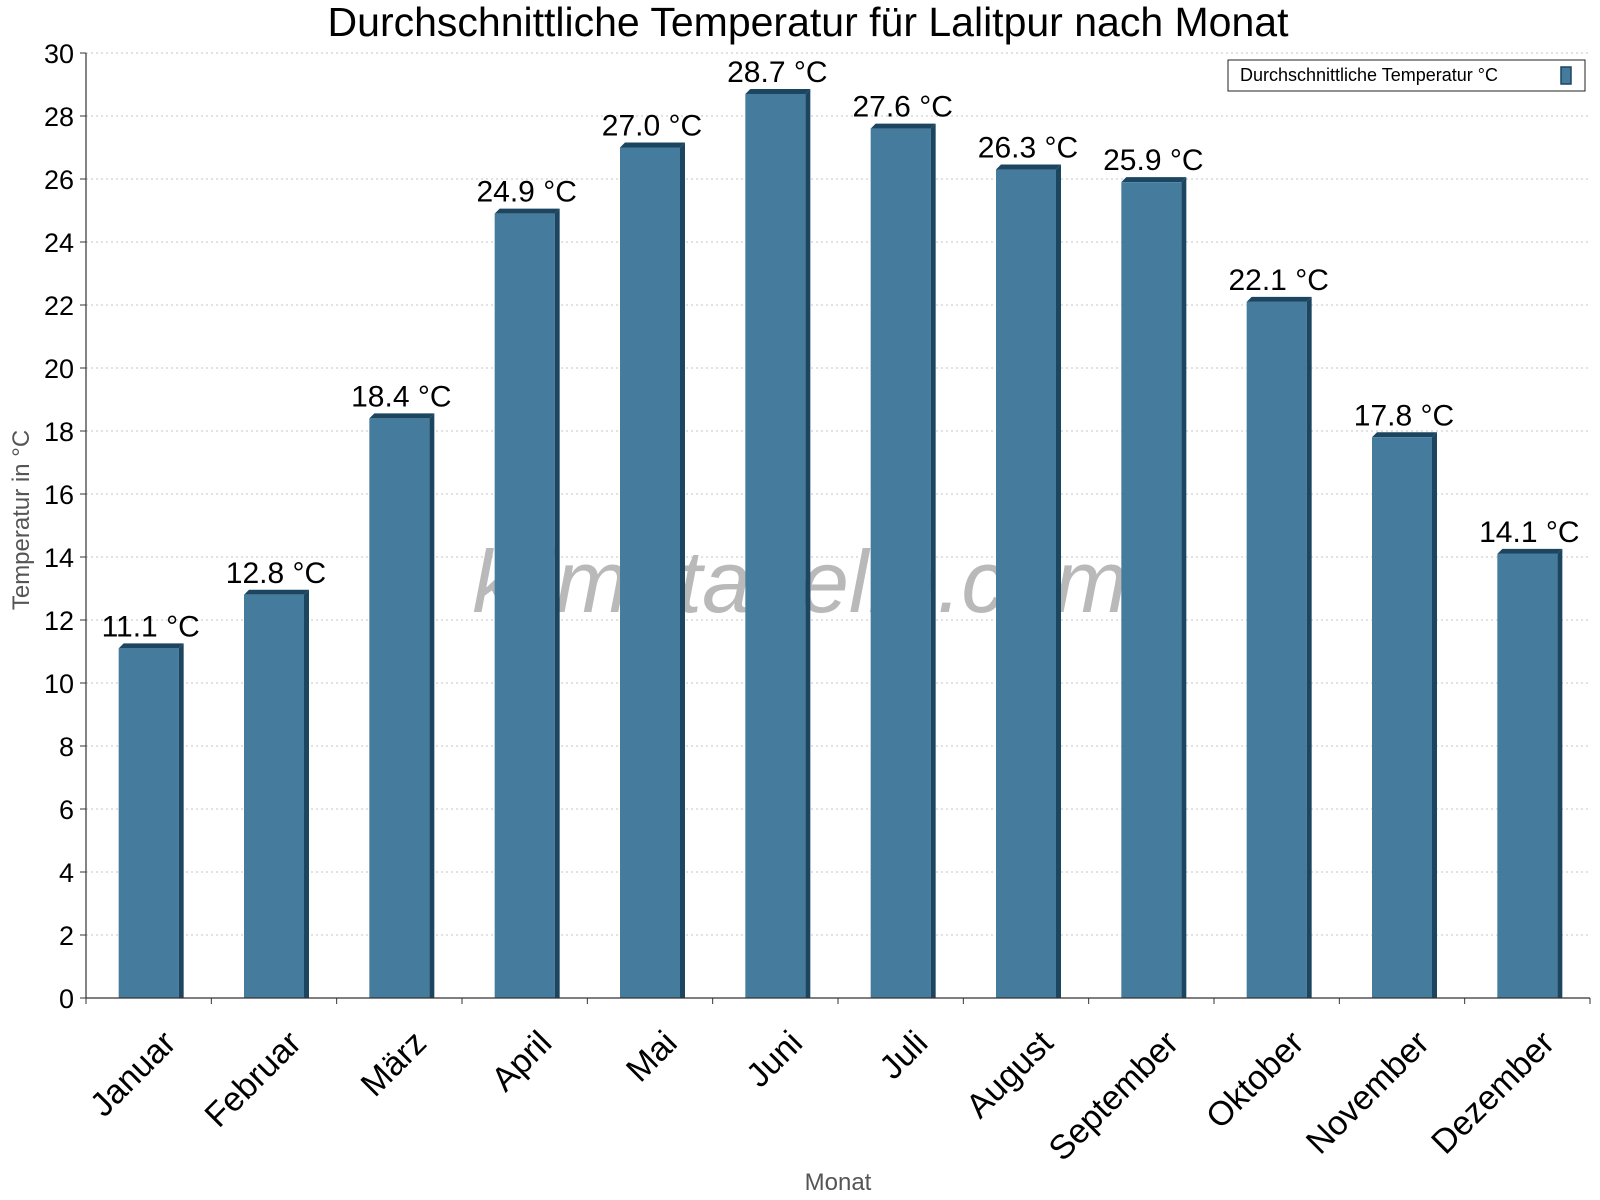 This screenshot has width=1600, height=1200. What do you see at coordinates (1113, 1096) in the screenshot?
I see `x-tick-label: September` at bounding box center [1113, 1096].